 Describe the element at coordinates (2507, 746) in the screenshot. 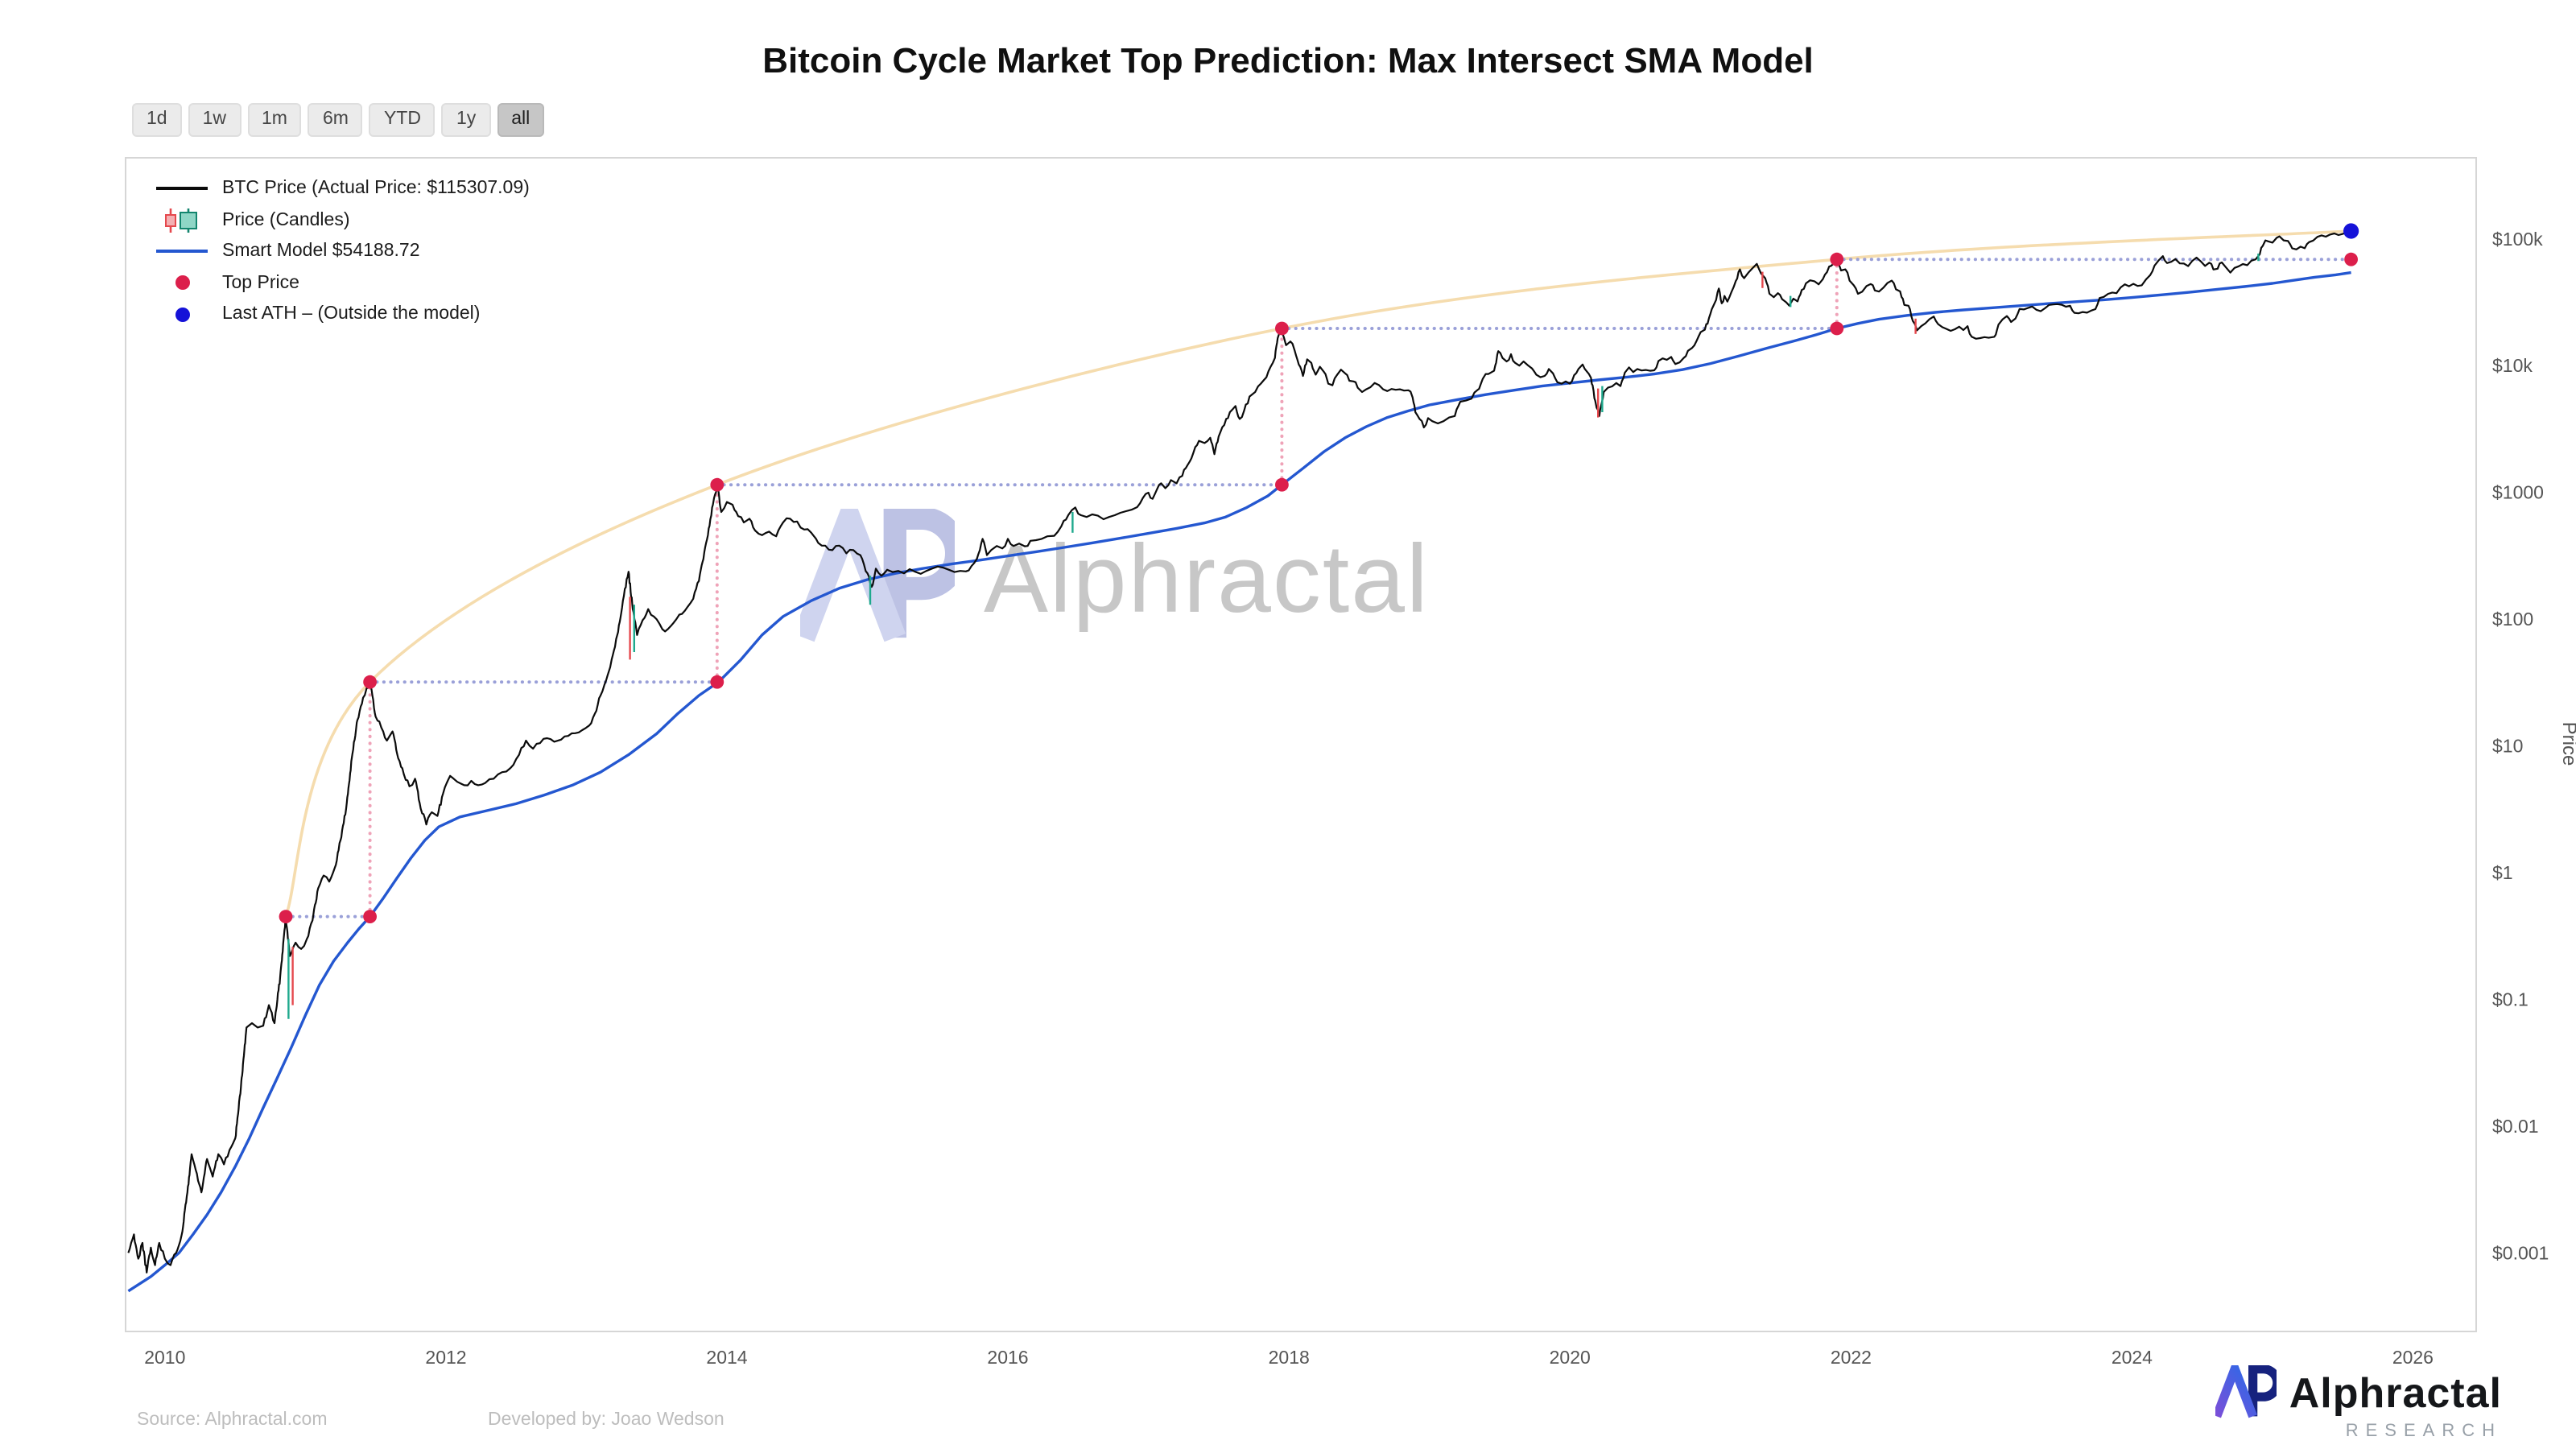

I see `svg-text: $10` at that location.